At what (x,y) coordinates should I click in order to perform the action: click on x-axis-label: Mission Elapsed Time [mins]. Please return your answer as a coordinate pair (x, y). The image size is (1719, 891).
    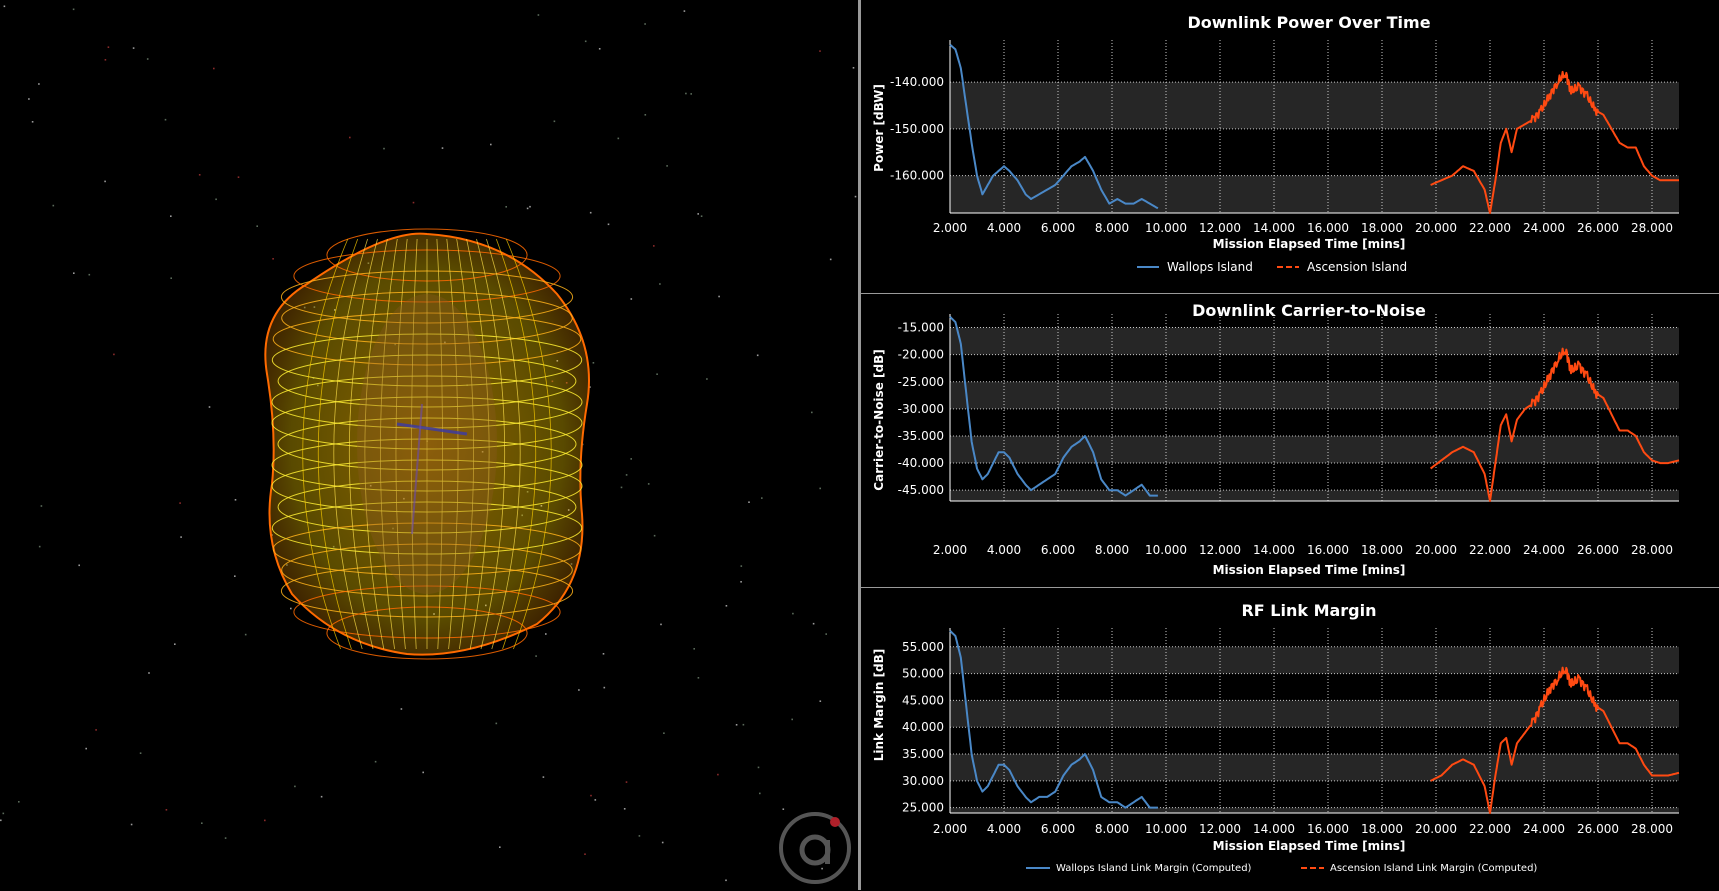
    Looking at the image, I should click on (1309, 570).